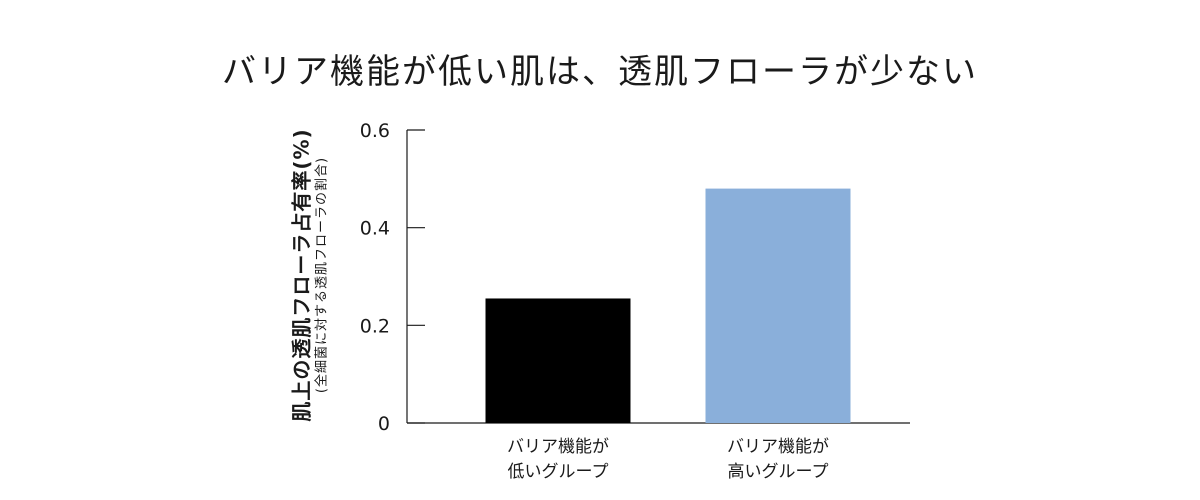 The width and height of the screenshot is (1200, 500). I want to click on chart-title: バリア機能が低い肌は、透肌フローラが少ない, so click(600, 72).